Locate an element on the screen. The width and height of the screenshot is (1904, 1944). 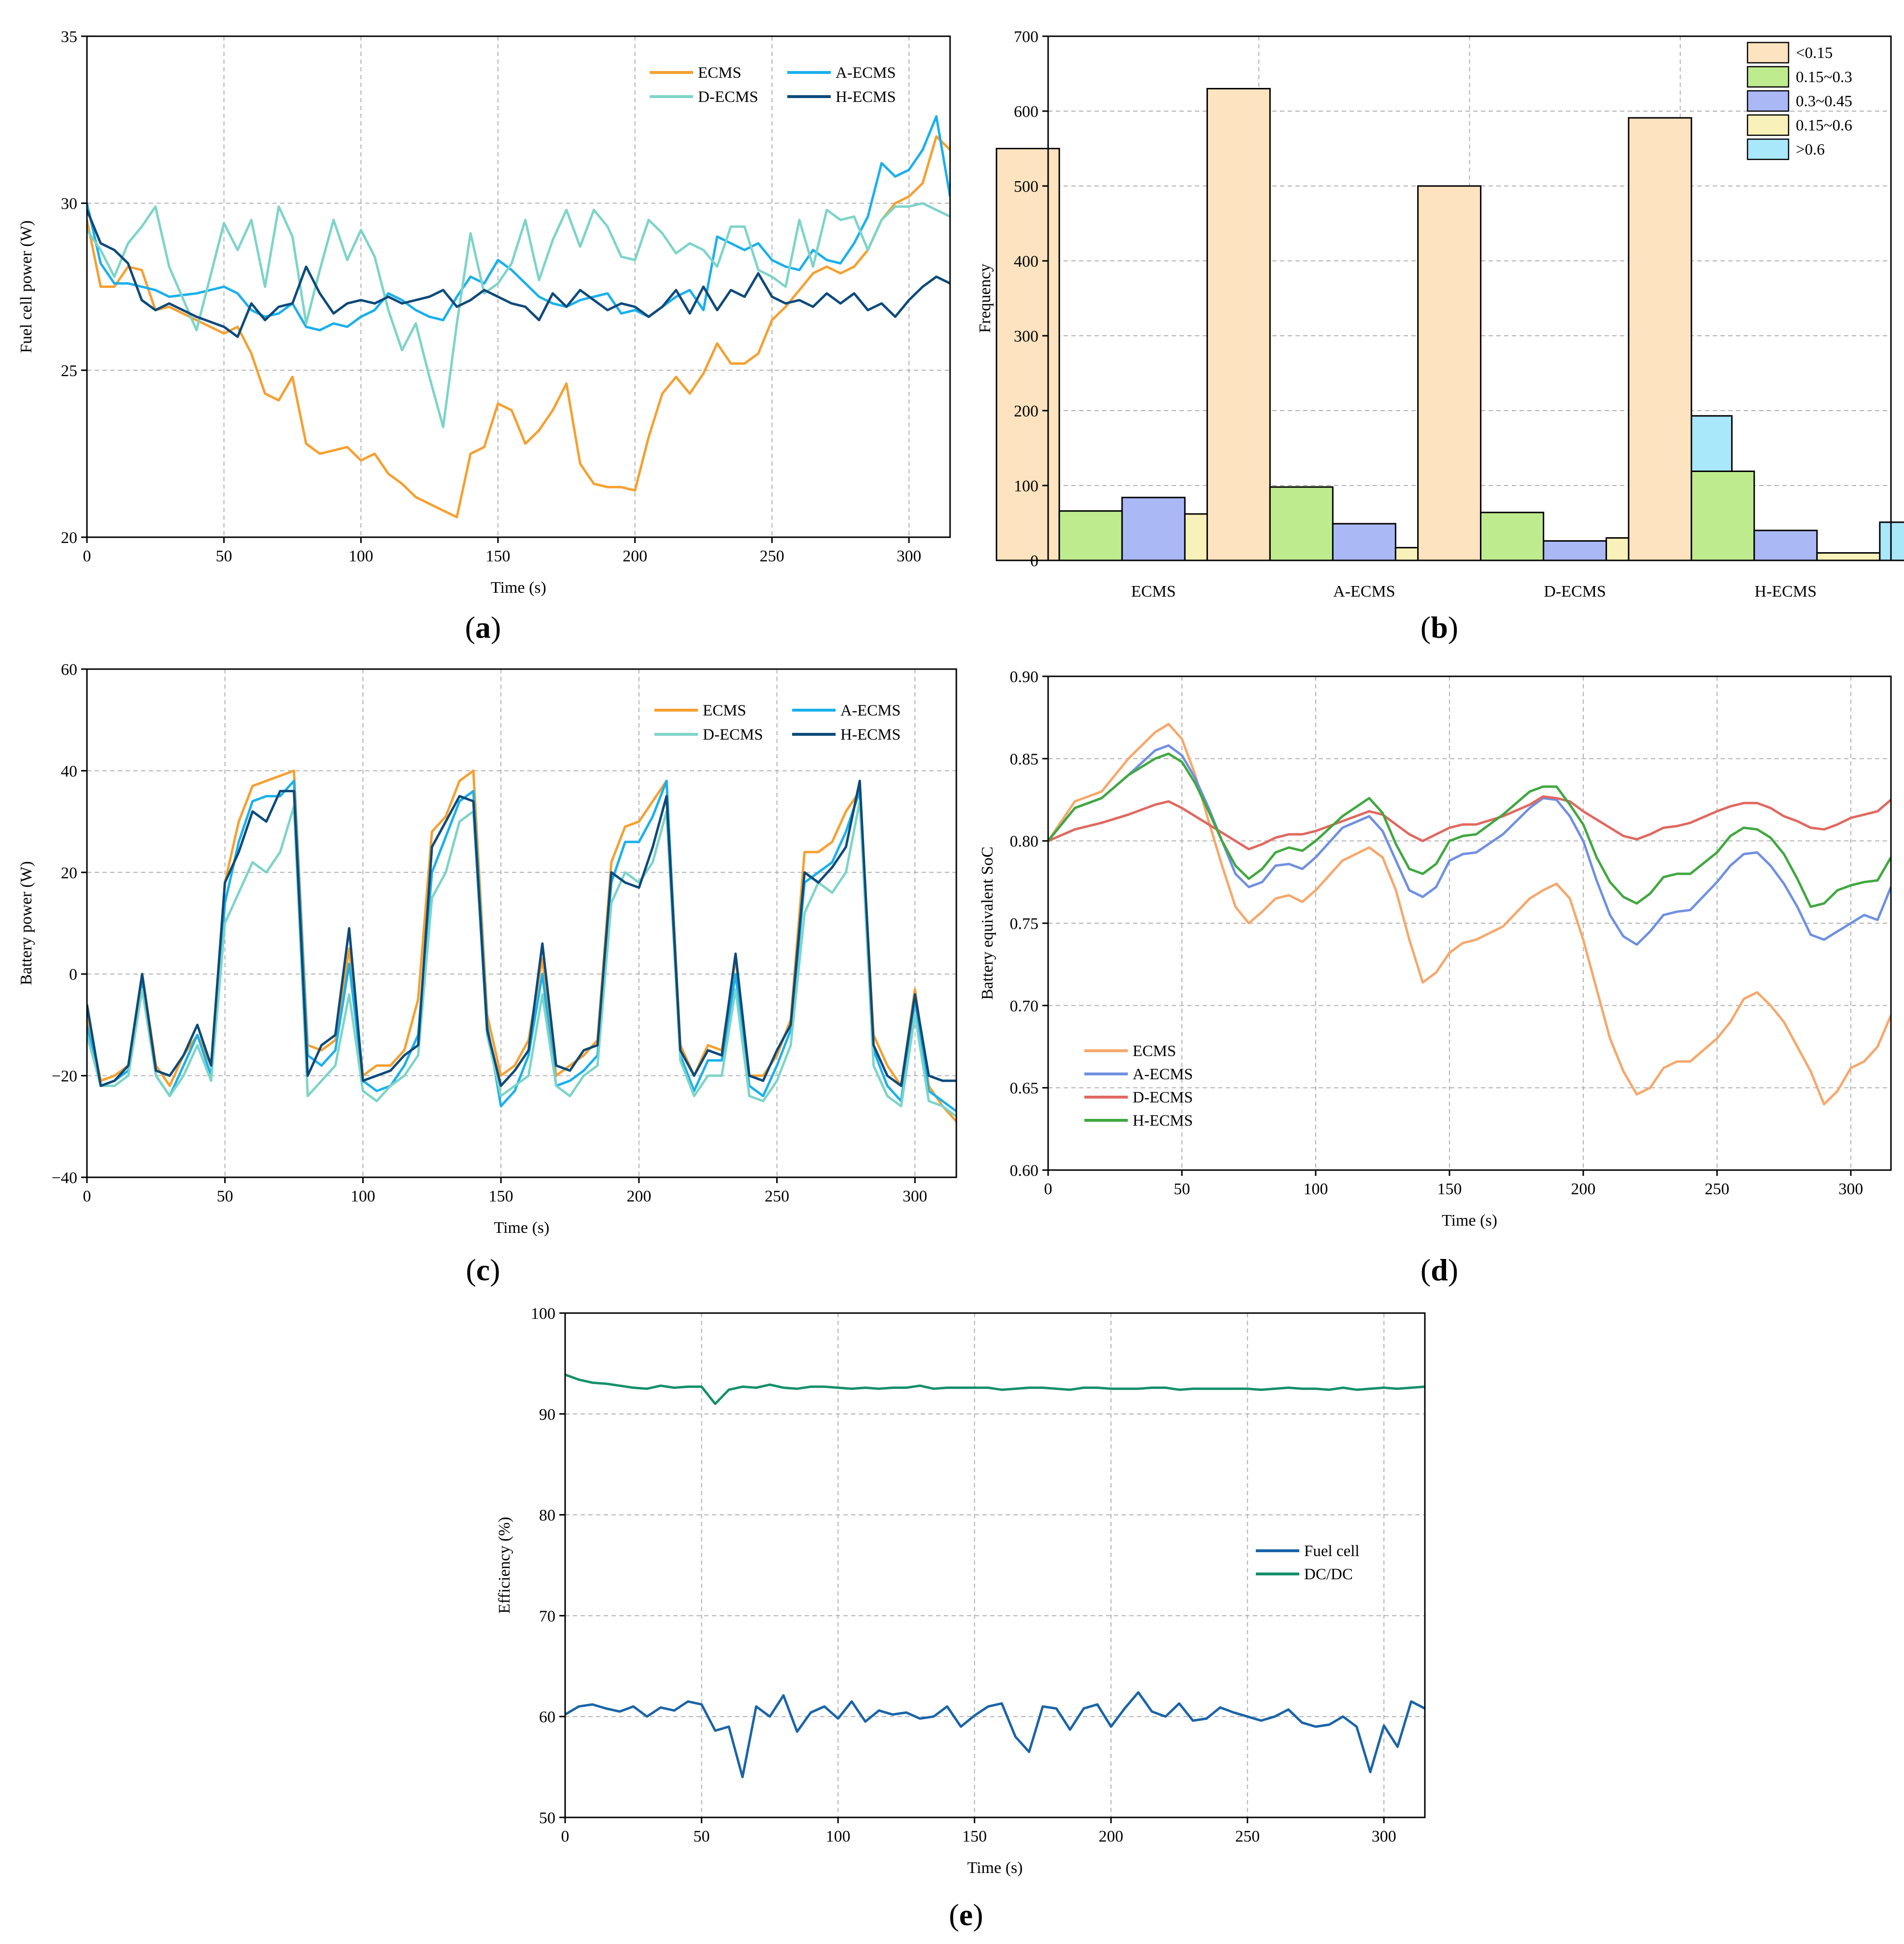
y-tick-label: 400 is located at coordinates (1026, 262).